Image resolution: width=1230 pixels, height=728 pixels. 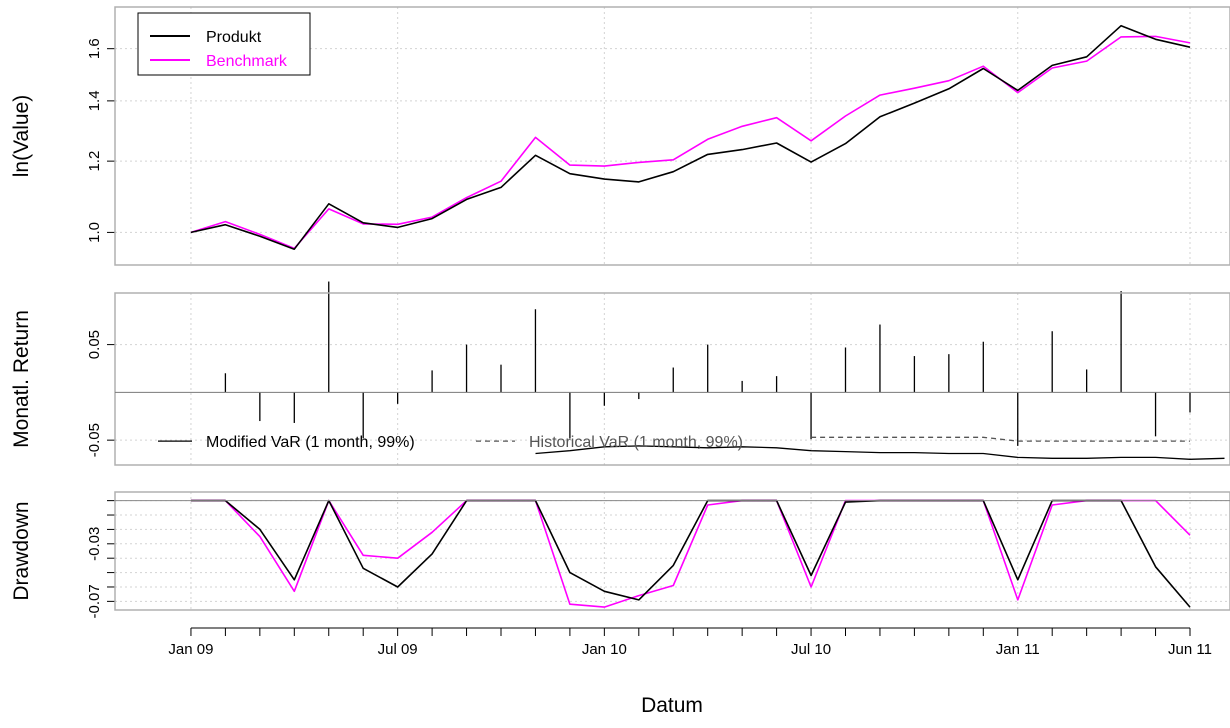 I want to click on series-line-benchmark, so click(x=690, y=553).